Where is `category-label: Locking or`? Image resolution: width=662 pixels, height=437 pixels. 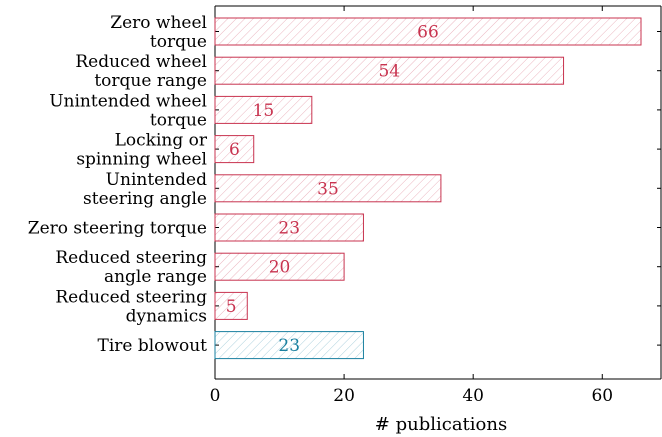 category-label: Locking or is located at coordinates (161, 141).